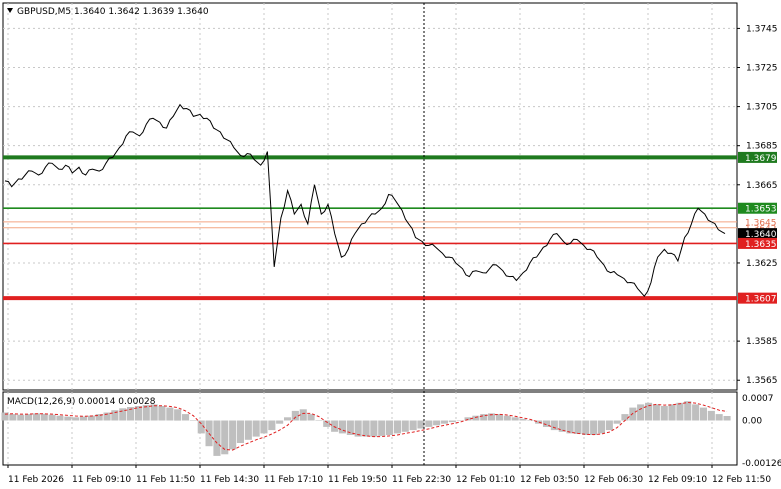 Image resolution: width=781 pixels, height=489 pixels. What do you see at coordinates (762, 381) in the screenshot?
I see `price-tick-label: 1.3565` at bounding box center [762, 381].